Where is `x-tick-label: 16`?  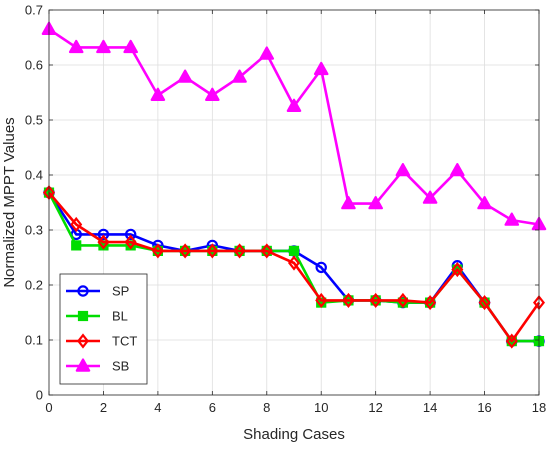 x-tick-label: 16 is located at coordinates (484, 407).